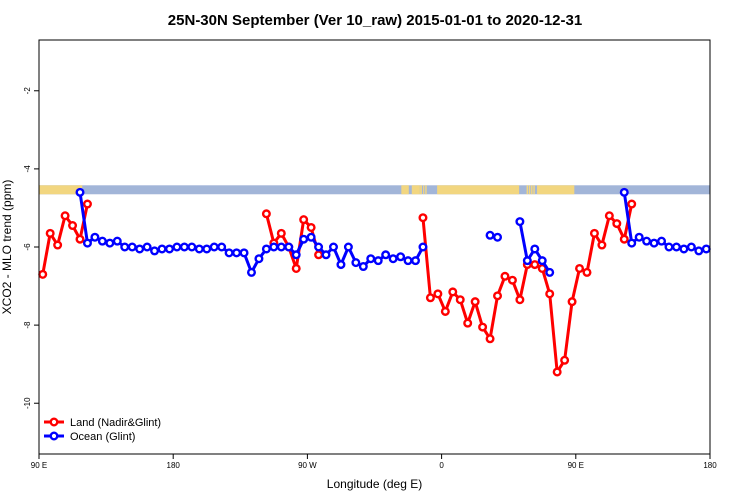  Describe the element at coordinates (89, 437) in the screenshot. I see `legend-entry: Ocean (Glint)` at that location.